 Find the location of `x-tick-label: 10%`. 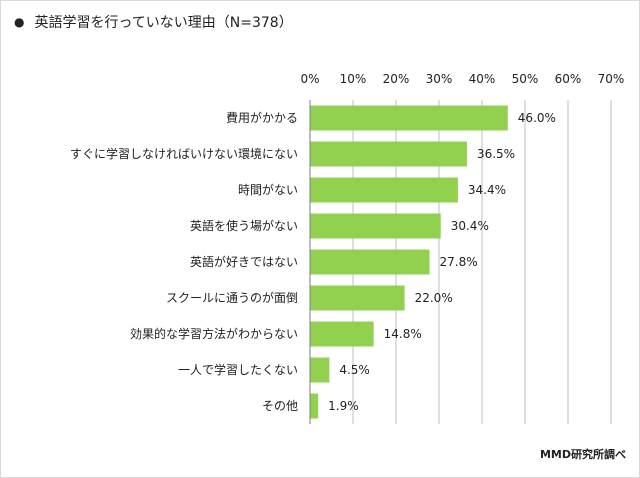

x-tick-label: 10% is located at coordinates (353, 79).